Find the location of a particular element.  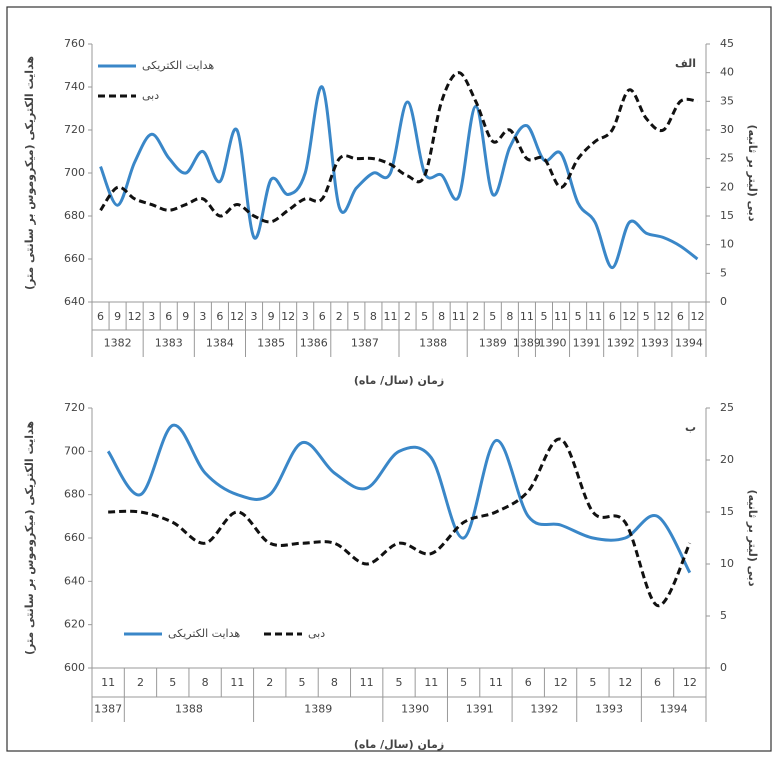

panel-label: الف is located at coordinates (685, 63).